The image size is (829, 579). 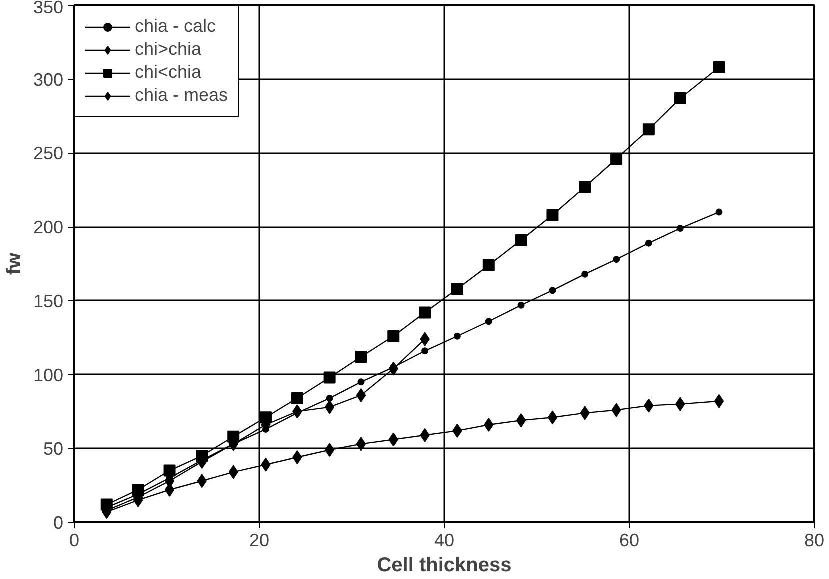 I want to click on x-tick-label: 80, so click(x=814, y=540).